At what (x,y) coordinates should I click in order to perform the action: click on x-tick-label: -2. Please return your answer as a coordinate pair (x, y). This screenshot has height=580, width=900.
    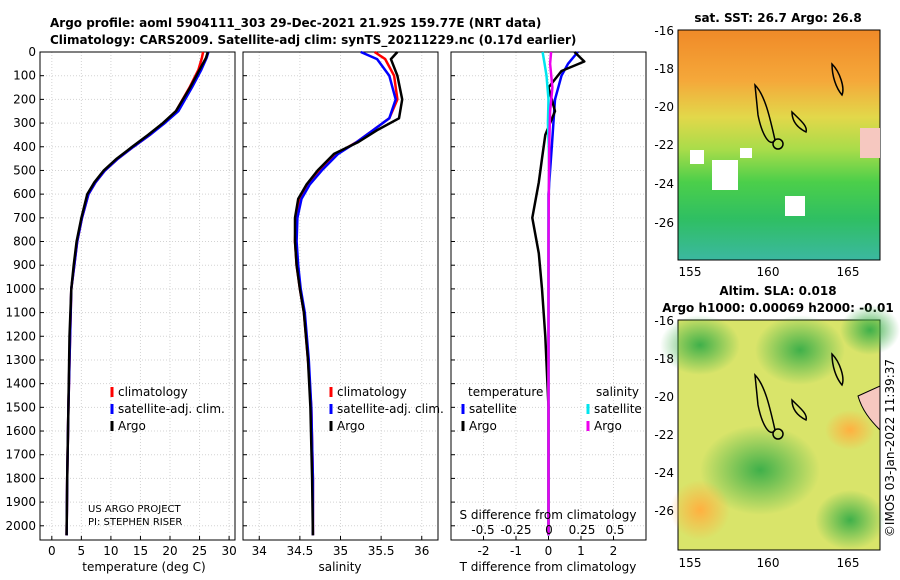
    Looking at the image, I should click on (484, 551).